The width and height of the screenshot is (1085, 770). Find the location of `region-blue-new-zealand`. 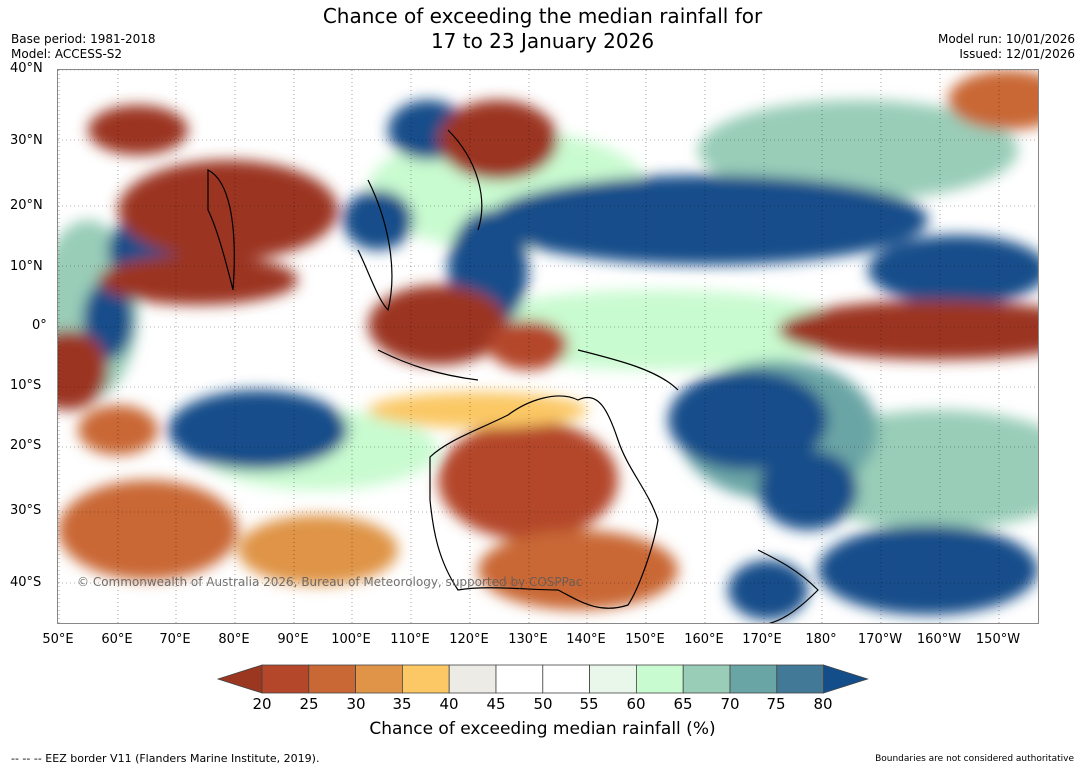

region-blue-new-zealand is located at coordinates (768, 590).